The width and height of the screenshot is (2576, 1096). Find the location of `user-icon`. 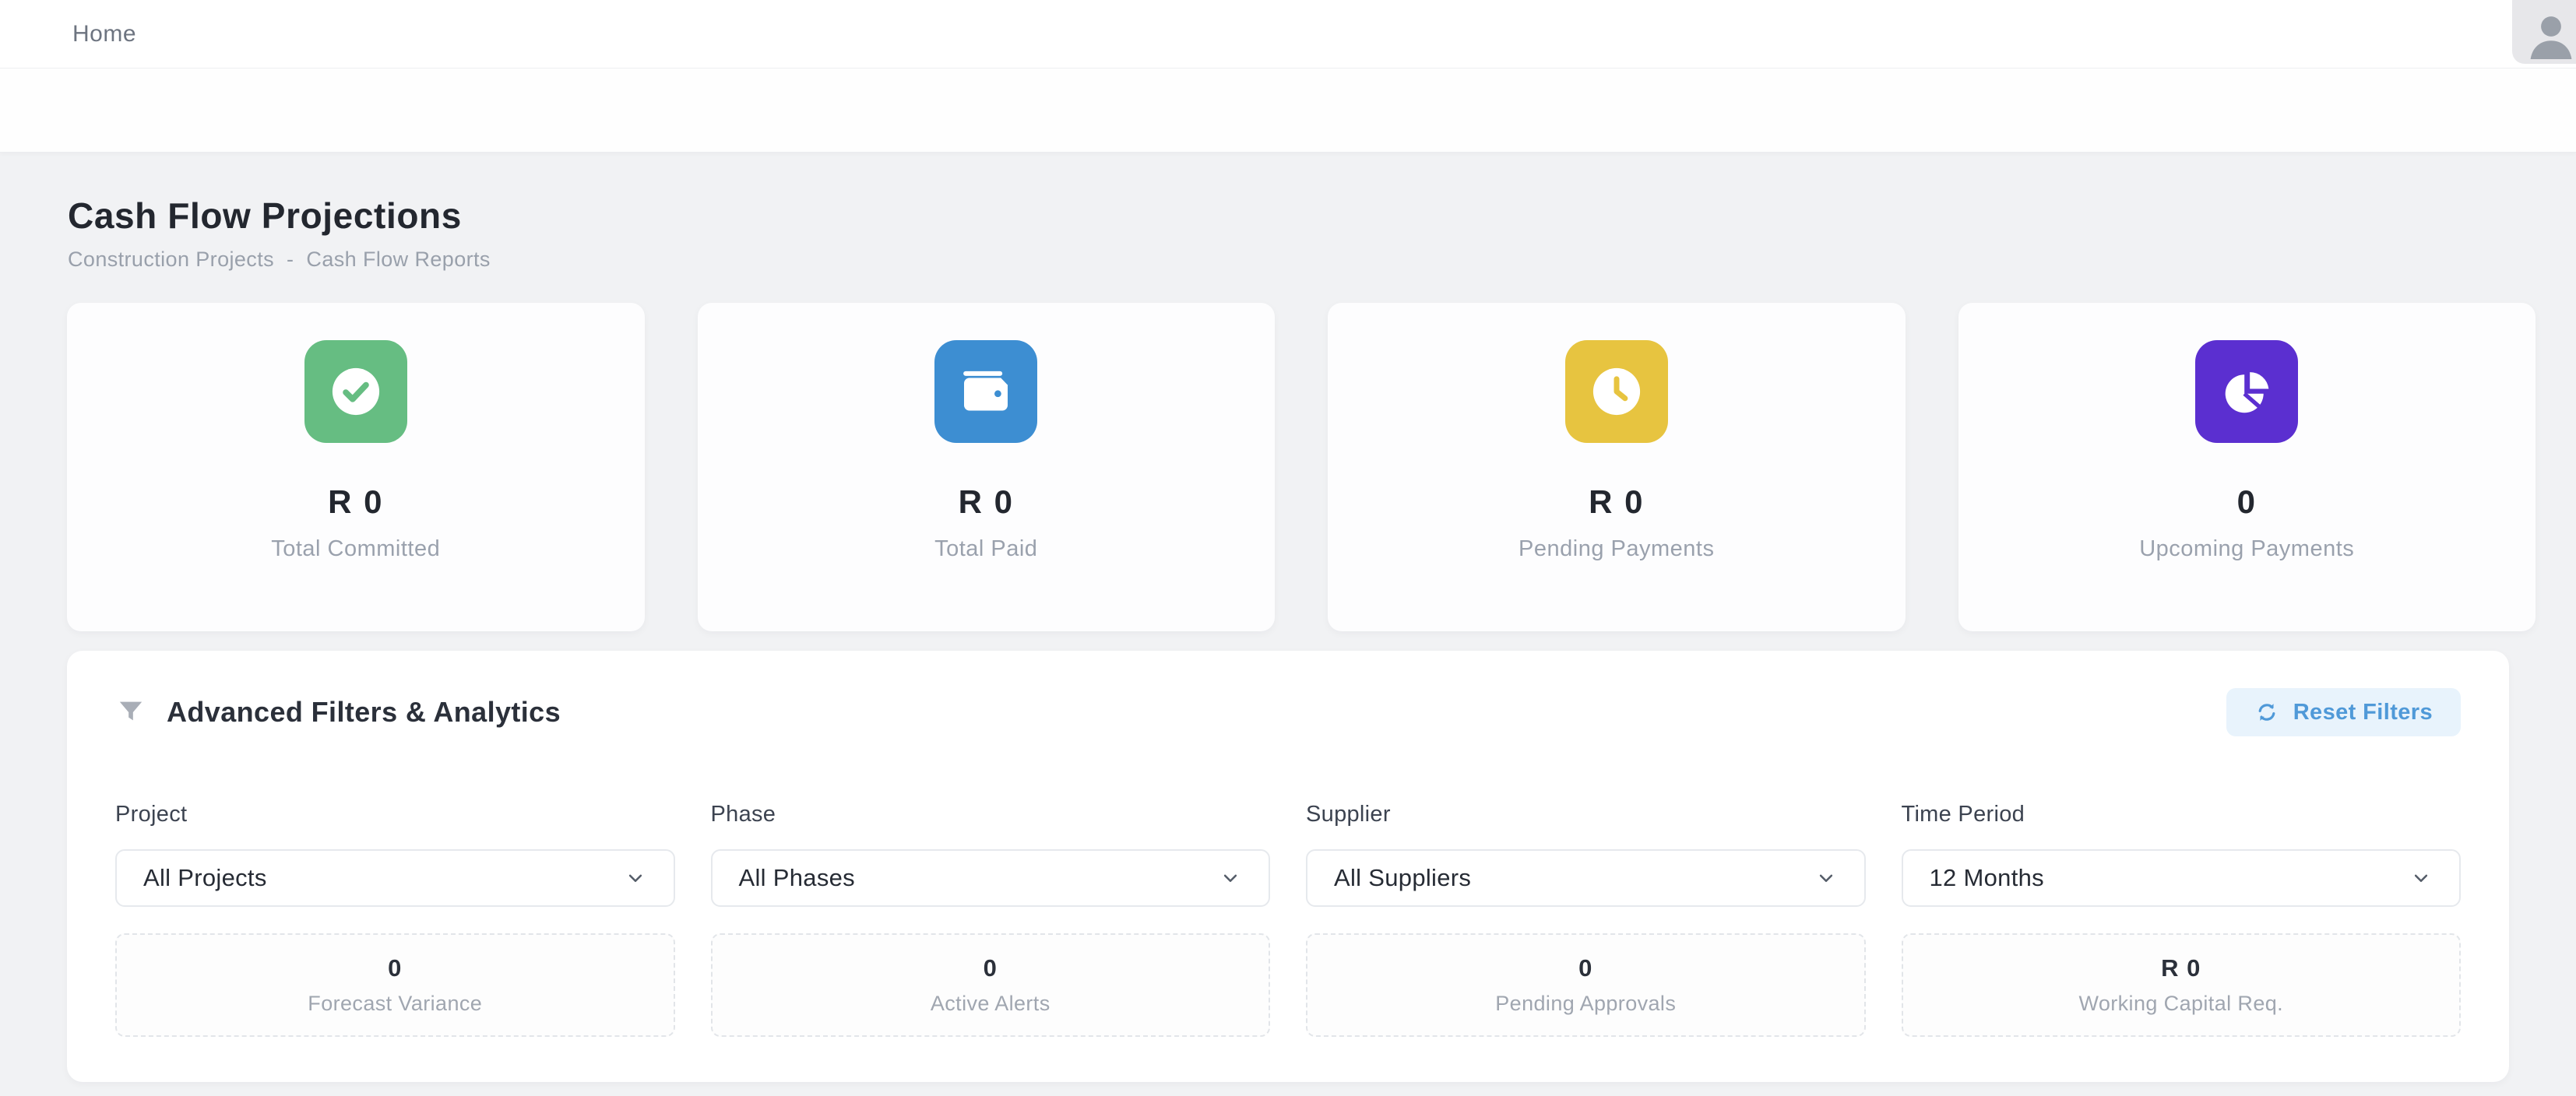

user-icon is located at coordinates (2551, 37).